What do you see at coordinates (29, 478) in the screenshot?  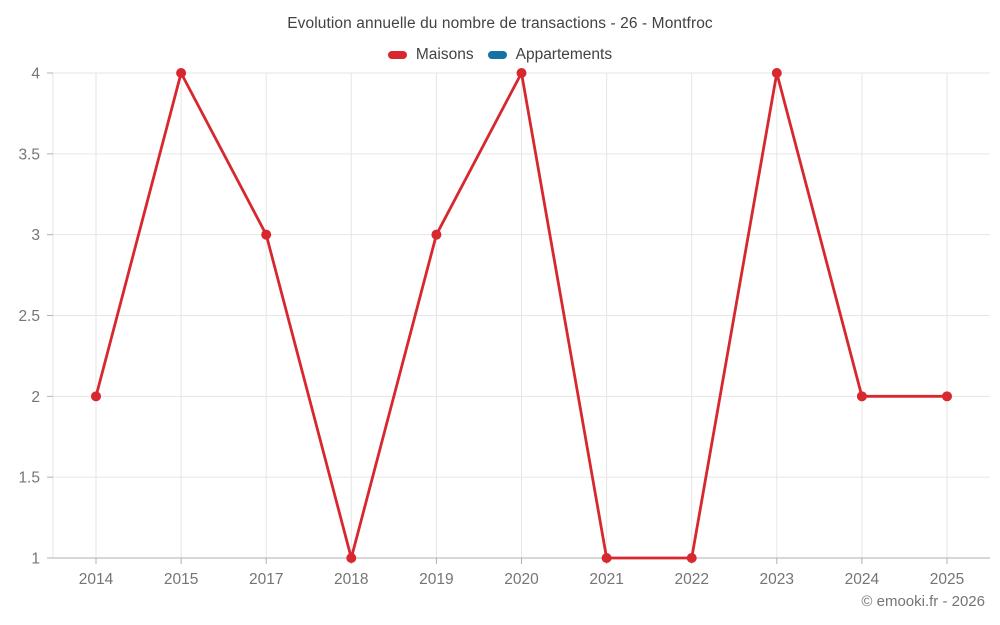 I see `y-tick-label: 1.5` at bounding box center [29, 478].